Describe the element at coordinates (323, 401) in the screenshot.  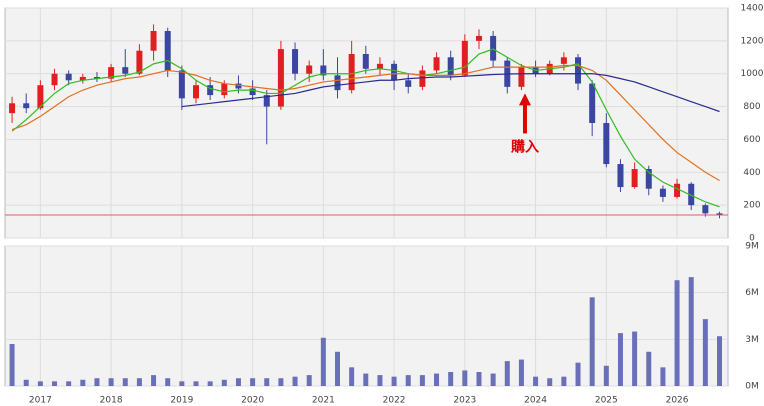
I see `x-tick-label: 2021` at that location.